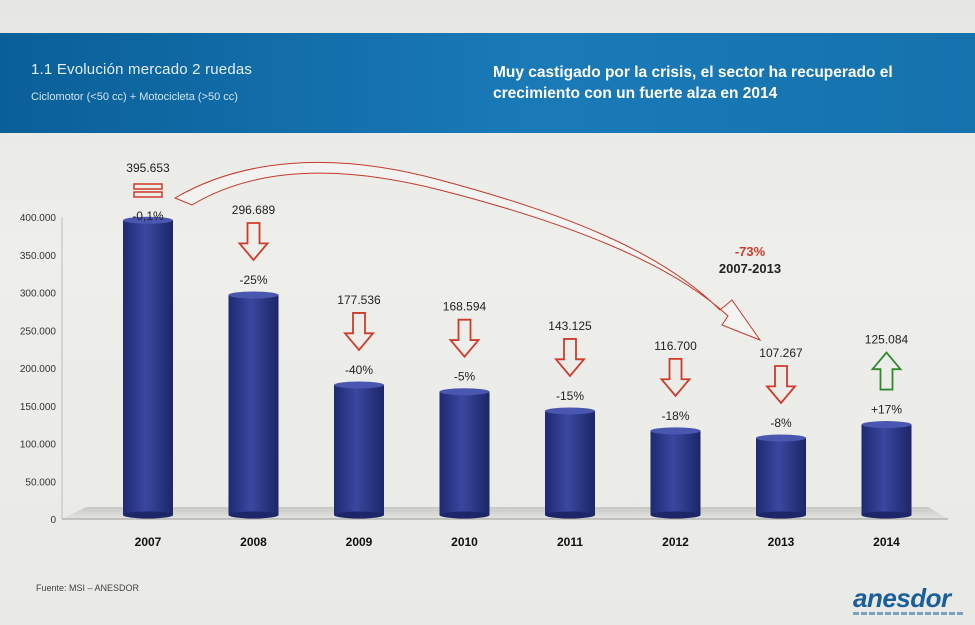 Image resolution: width=975 pixels, height=625 pixels. Describe the element at coordinates (142, 69) in the screenshot. I see `chart-title: 1.1 Evolución mercado 2 ruedas` at that location.